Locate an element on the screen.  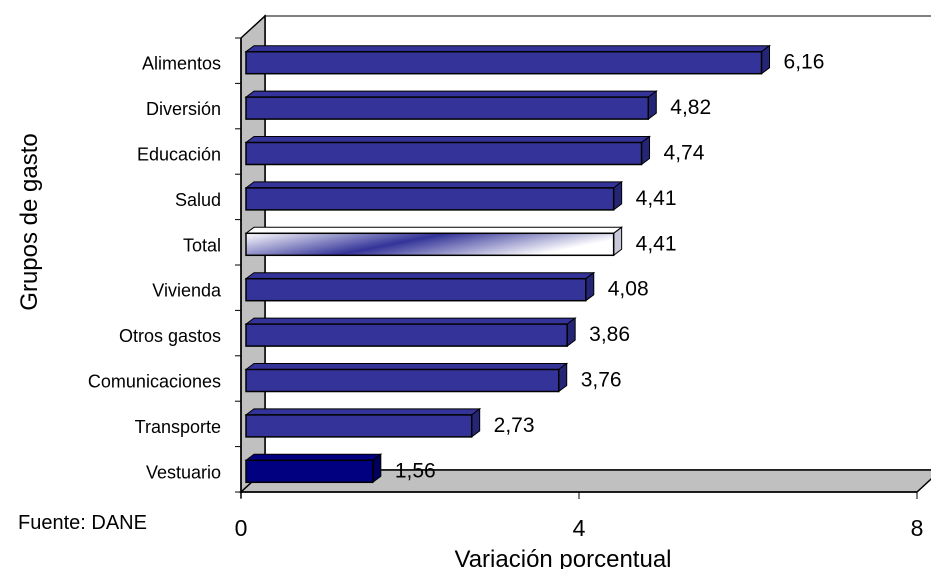
category-label: Comunicaciones is located at coordinates (154, 382).